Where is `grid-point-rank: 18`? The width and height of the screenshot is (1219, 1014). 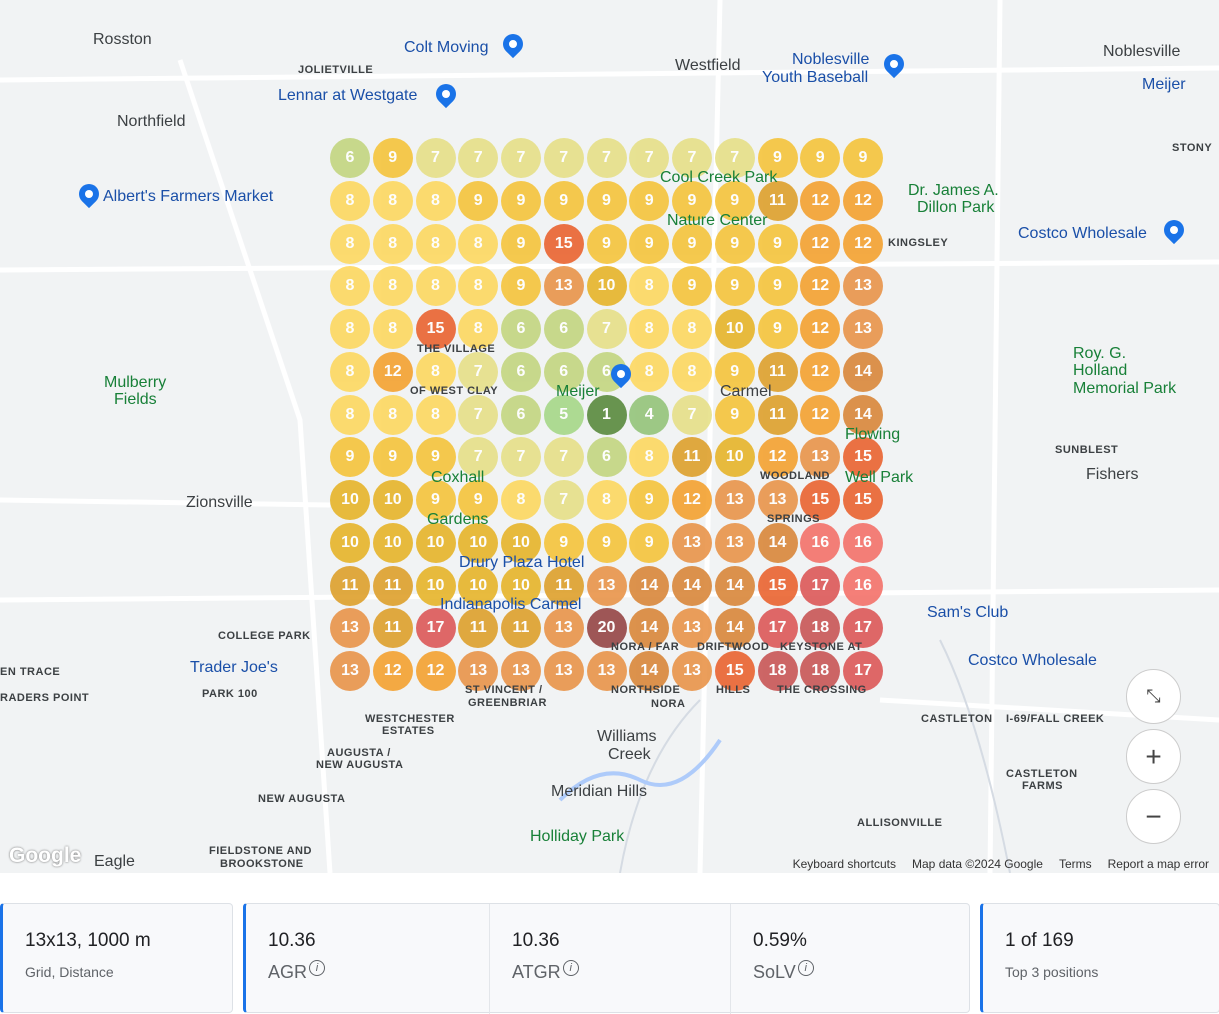
grid-point-rank: 18 is located at coordinates (820, 671).